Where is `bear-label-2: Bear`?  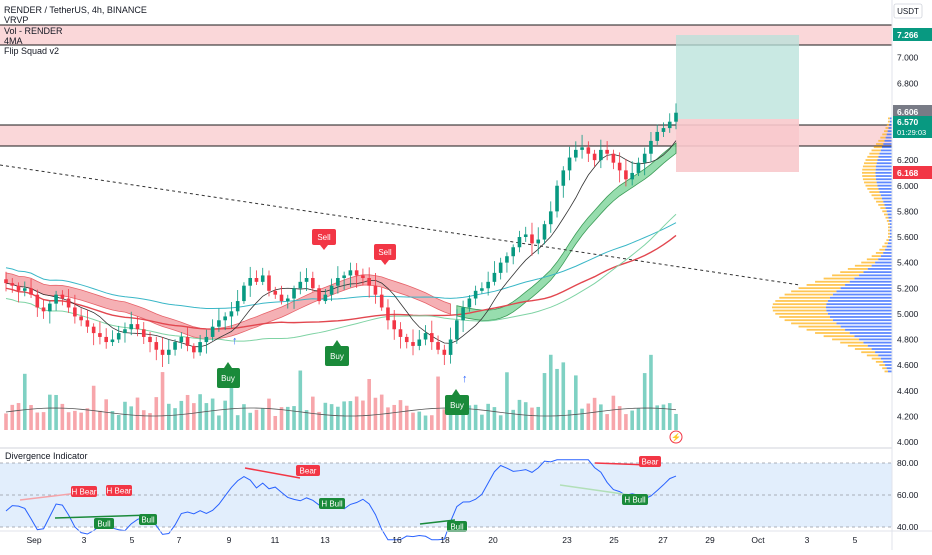
bear-label-2: Bear is located at coordinates (650, 461).